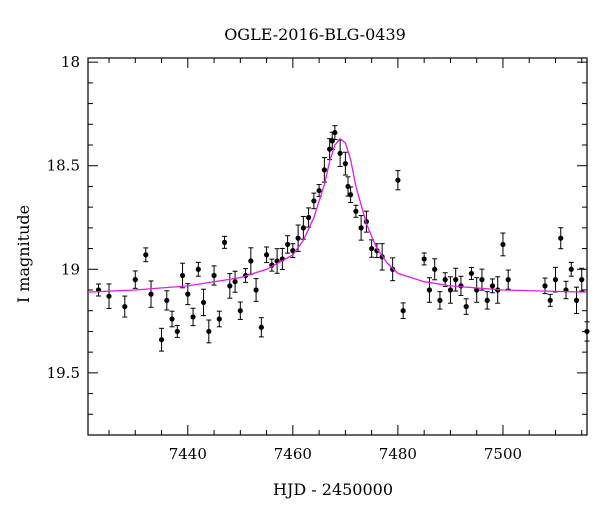 The height and width of the screenshot is (516, 600). I want to click on x-axis-title: HJD - 2450000, so click(333, 489).